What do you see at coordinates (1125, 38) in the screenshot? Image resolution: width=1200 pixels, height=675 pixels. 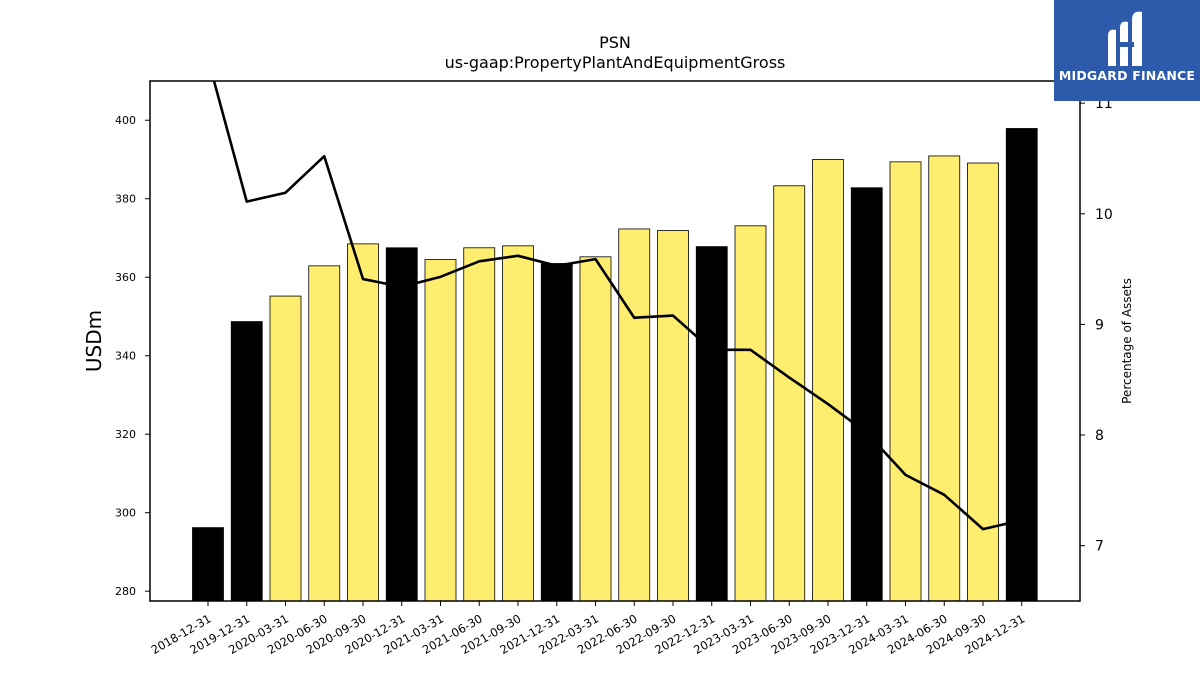 I see `midgard-logo-icon` at bounding box center [1125, 38].